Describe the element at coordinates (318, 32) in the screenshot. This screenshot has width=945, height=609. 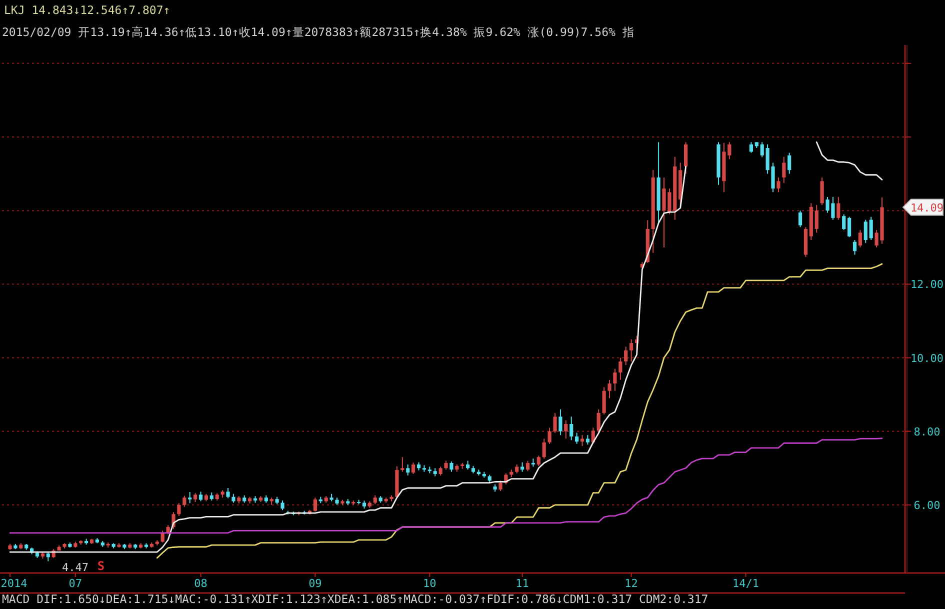
I see `text: 2015/02/09 开13.19↑高14.36↑低13.10↑收14.09↑量2078383↑额287315↑换4.38% 振9.62% 涨(0.99)7.56% 指` at that location.